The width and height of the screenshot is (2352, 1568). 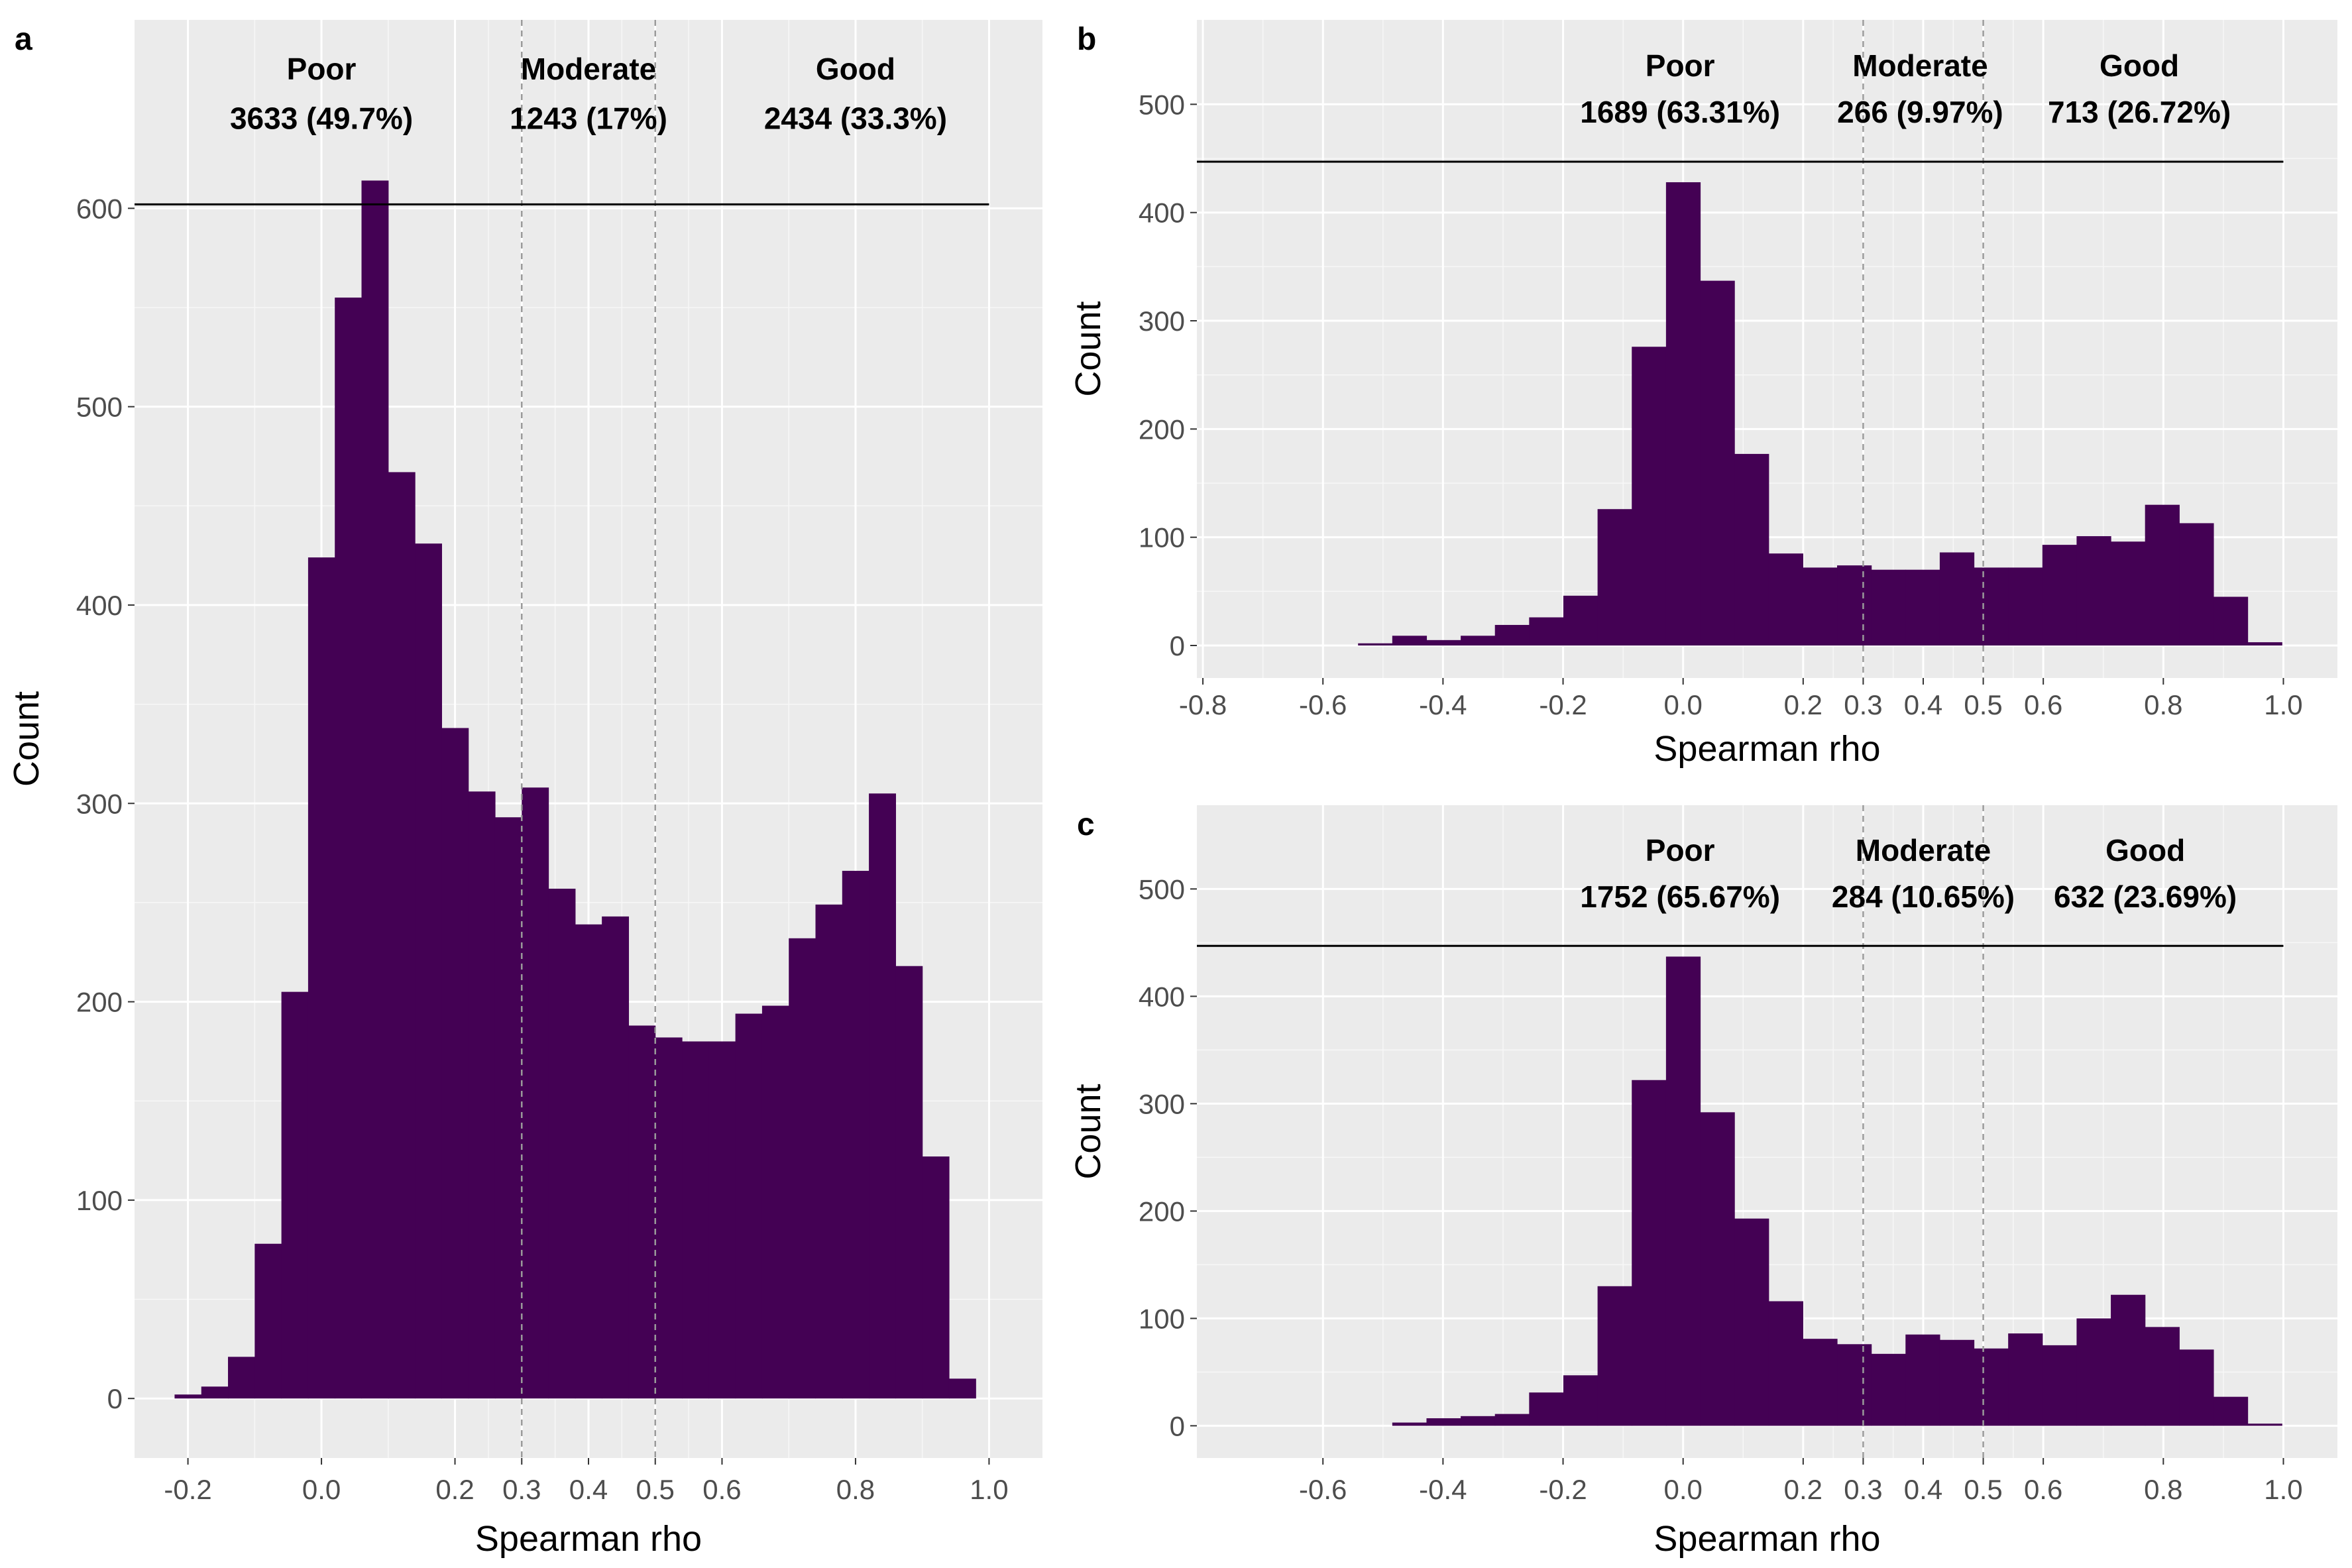 What do you see at coordinates (1203, 704) in the screenshot?
I see `x-tick-label: -0.8` at bounding box center [1203, 704].